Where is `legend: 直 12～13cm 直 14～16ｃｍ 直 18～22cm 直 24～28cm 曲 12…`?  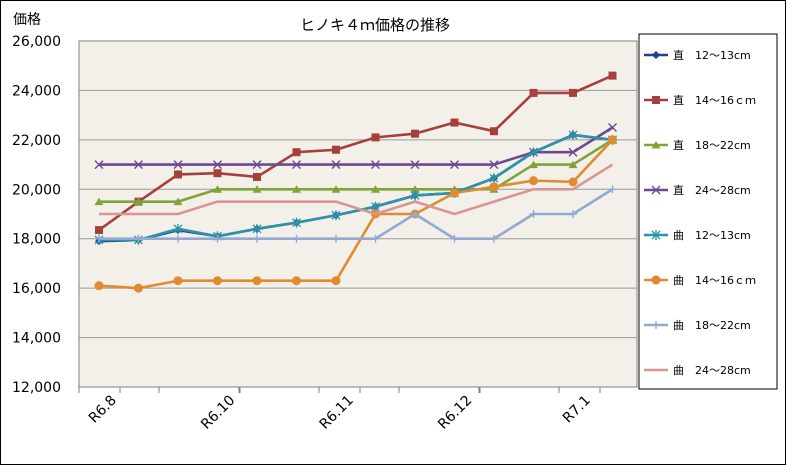
legend: 直 12～13cm 直 14～16ｃｍ 直 18～22cm 直 24～28cm 曲 12… is located at coordinates (708, 211).